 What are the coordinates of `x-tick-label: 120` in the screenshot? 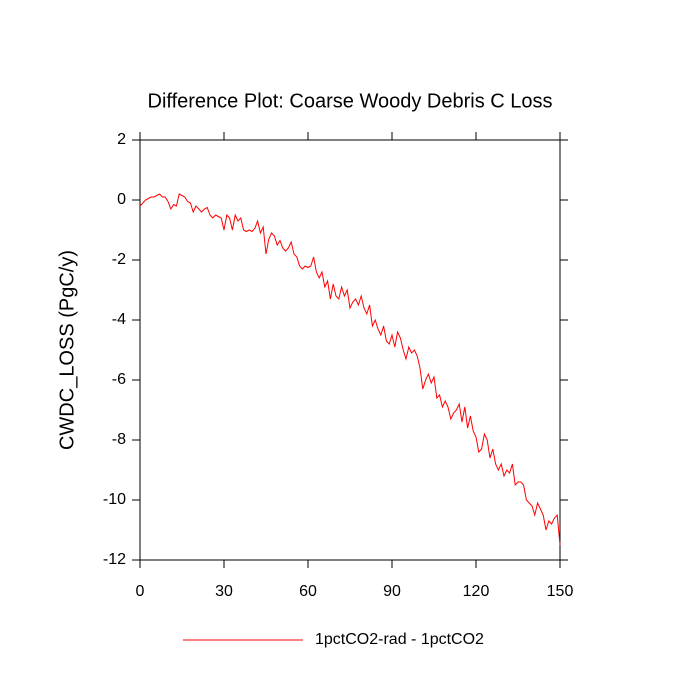 It's located at (476, 591).